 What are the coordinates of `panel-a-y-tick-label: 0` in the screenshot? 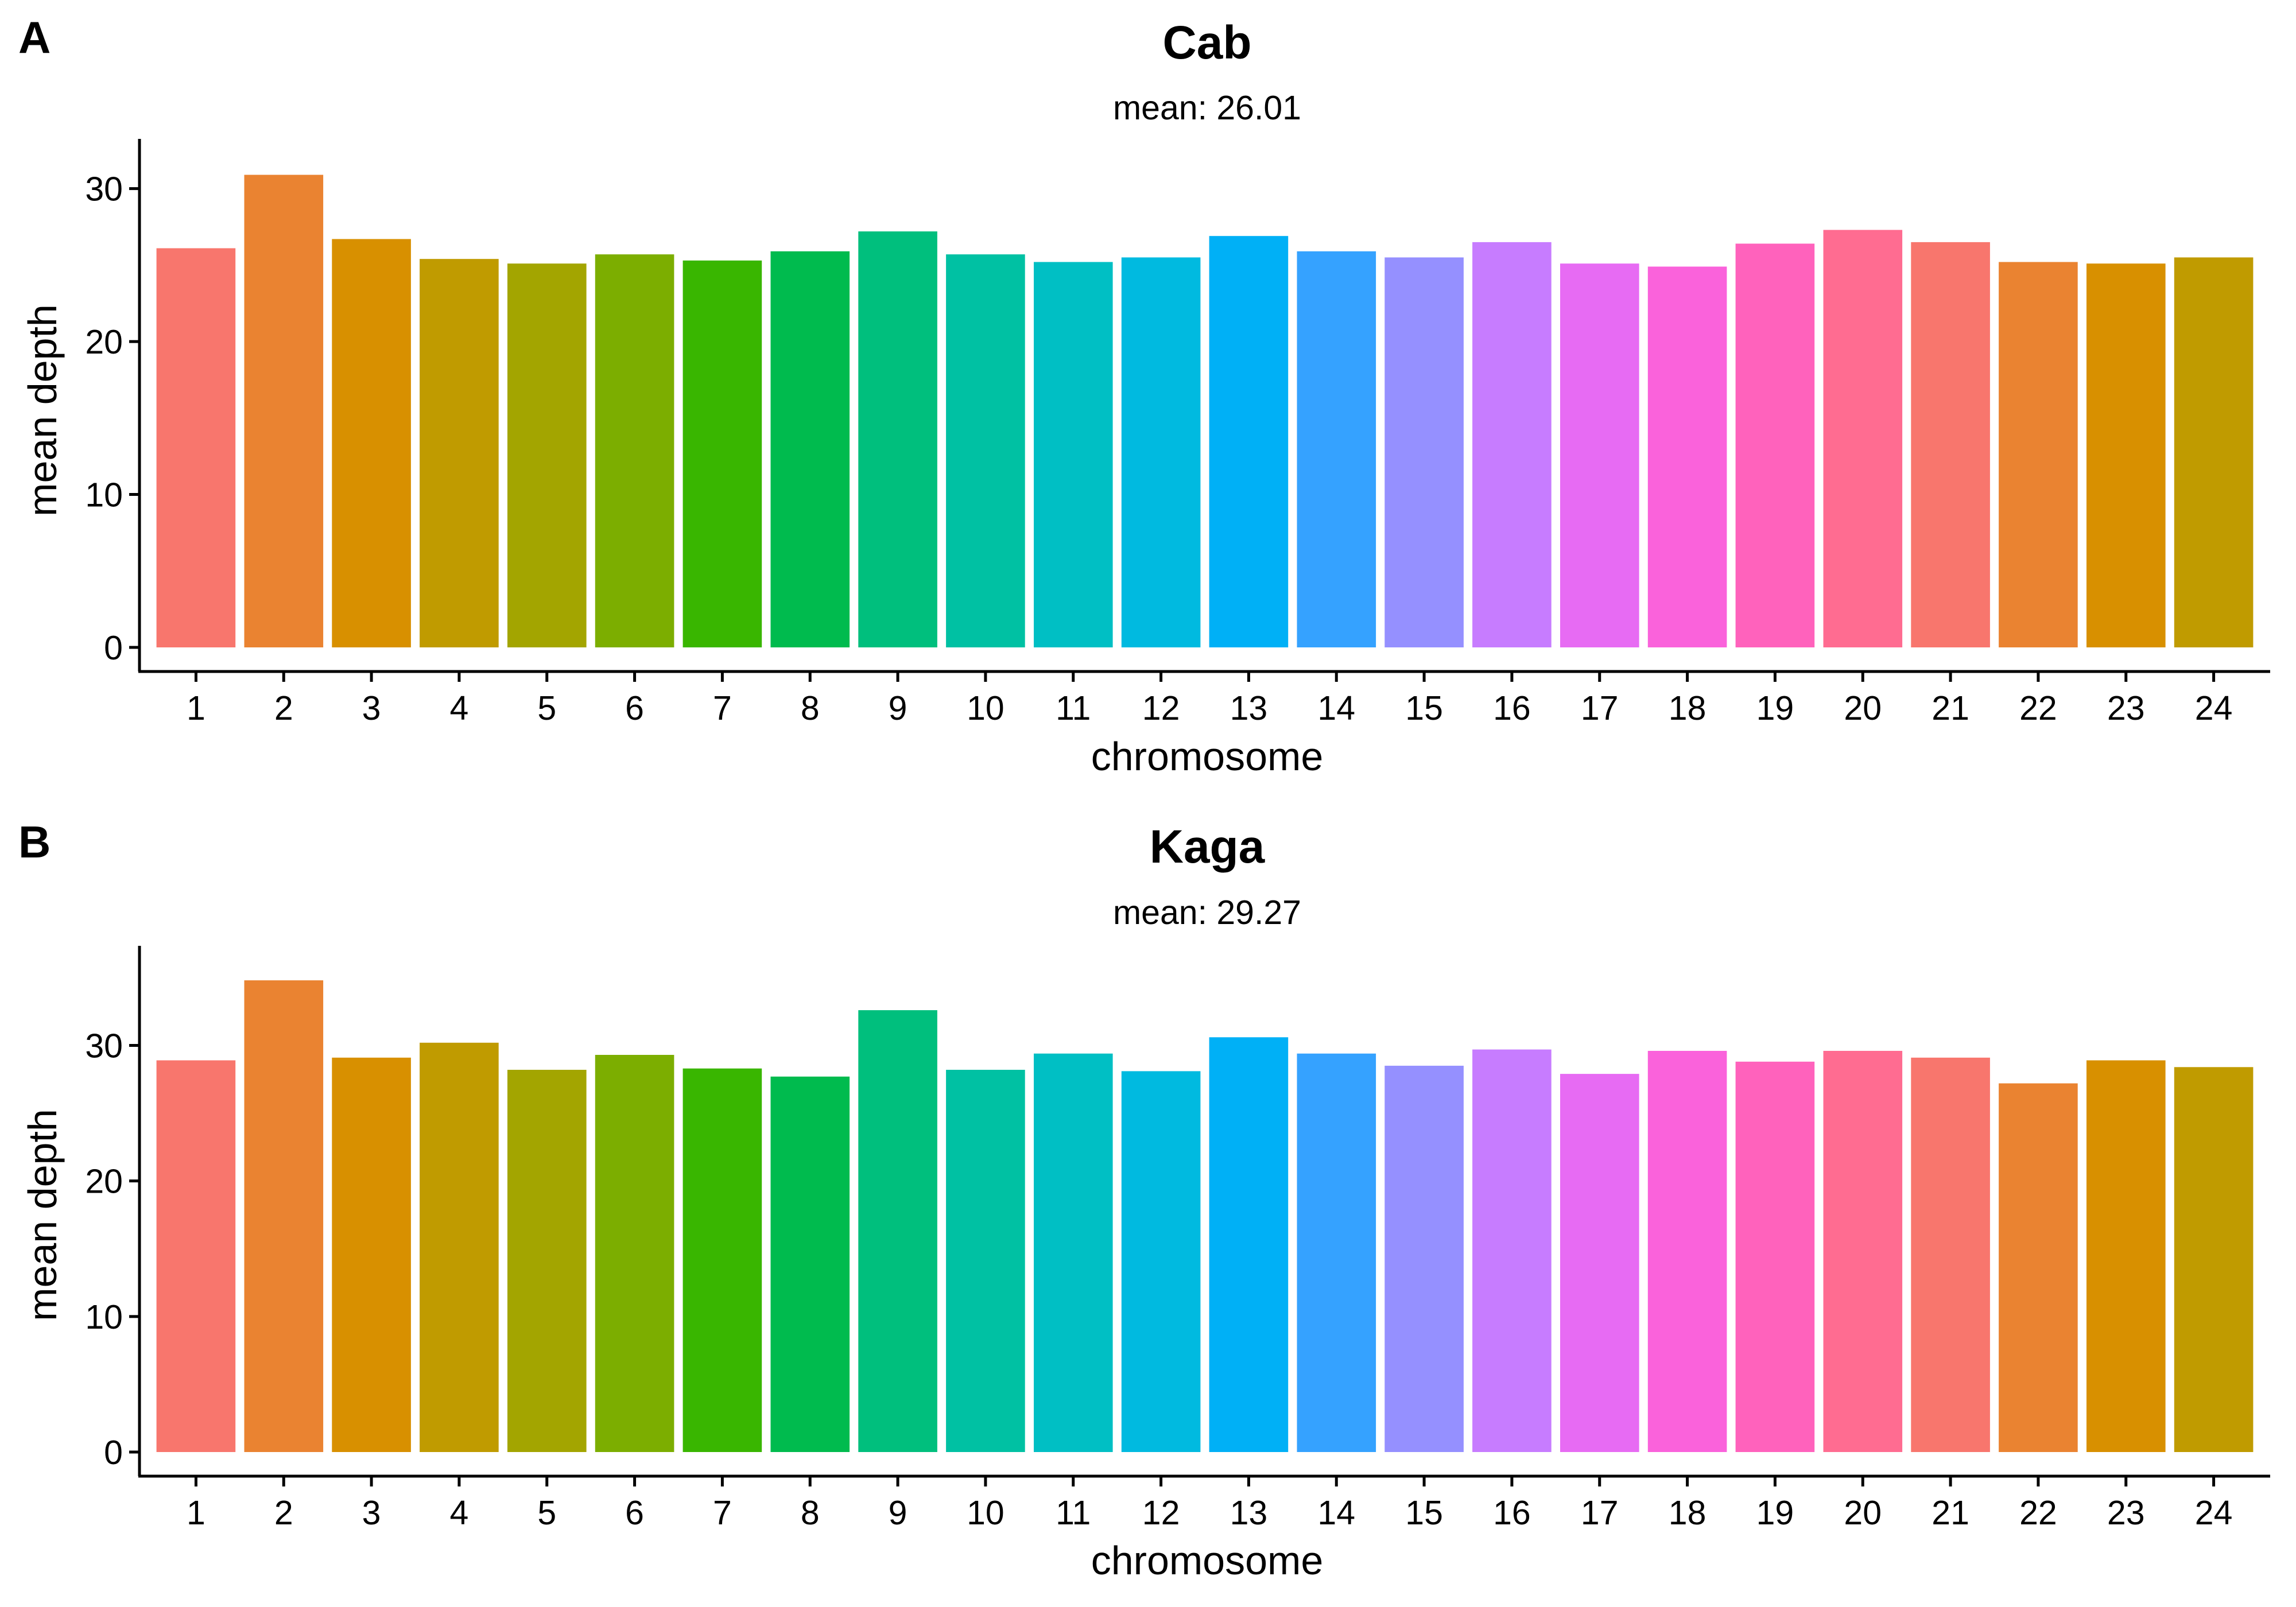 It's located at (113, 648).